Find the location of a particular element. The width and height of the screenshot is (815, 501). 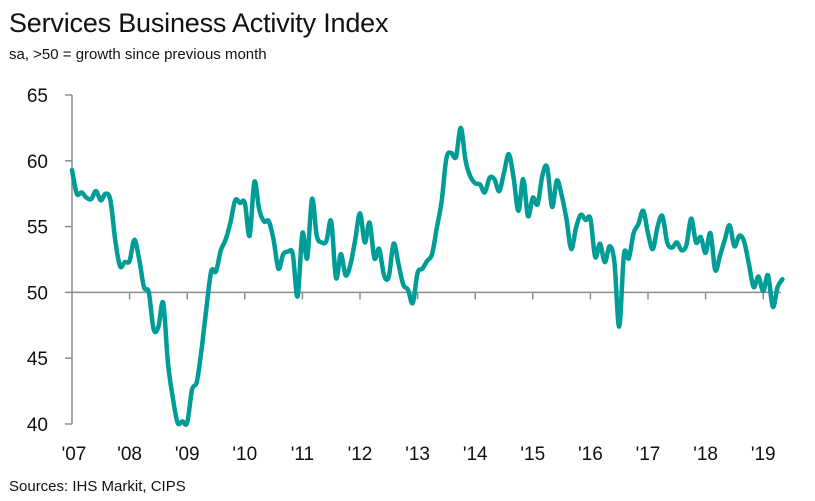

chart-subtitle: sa, >50 = growth since previous month is located at coordinates (138, 54).